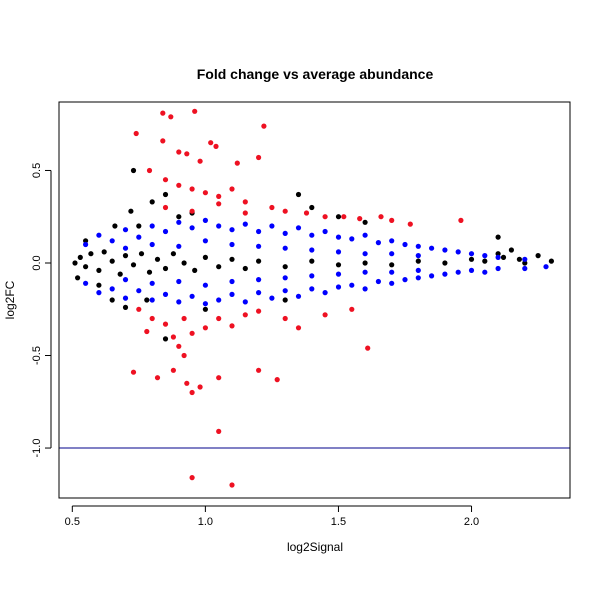 This screenshot has width=600, height=600. What do you see at coordinates (205, 522) in the screenshot?
I see `x-tick-label: 1.0` at bounding box center [205, 522].